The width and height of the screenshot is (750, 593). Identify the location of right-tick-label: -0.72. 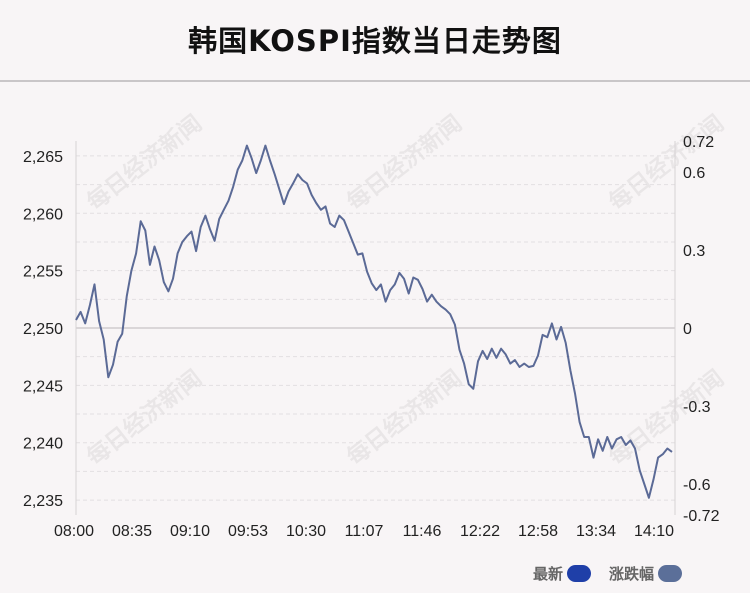
(701, 516).